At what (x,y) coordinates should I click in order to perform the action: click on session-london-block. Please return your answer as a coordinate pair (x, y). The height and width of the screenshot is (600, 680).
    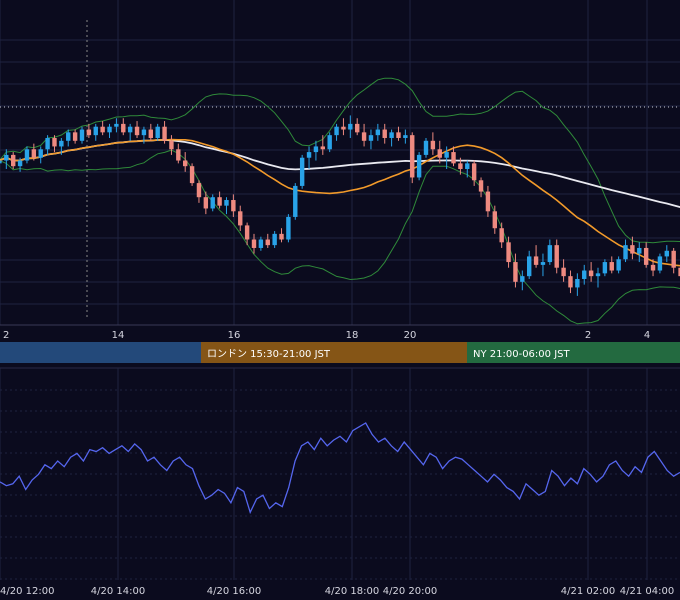
    Looking at the image, I should click on (334, 352).